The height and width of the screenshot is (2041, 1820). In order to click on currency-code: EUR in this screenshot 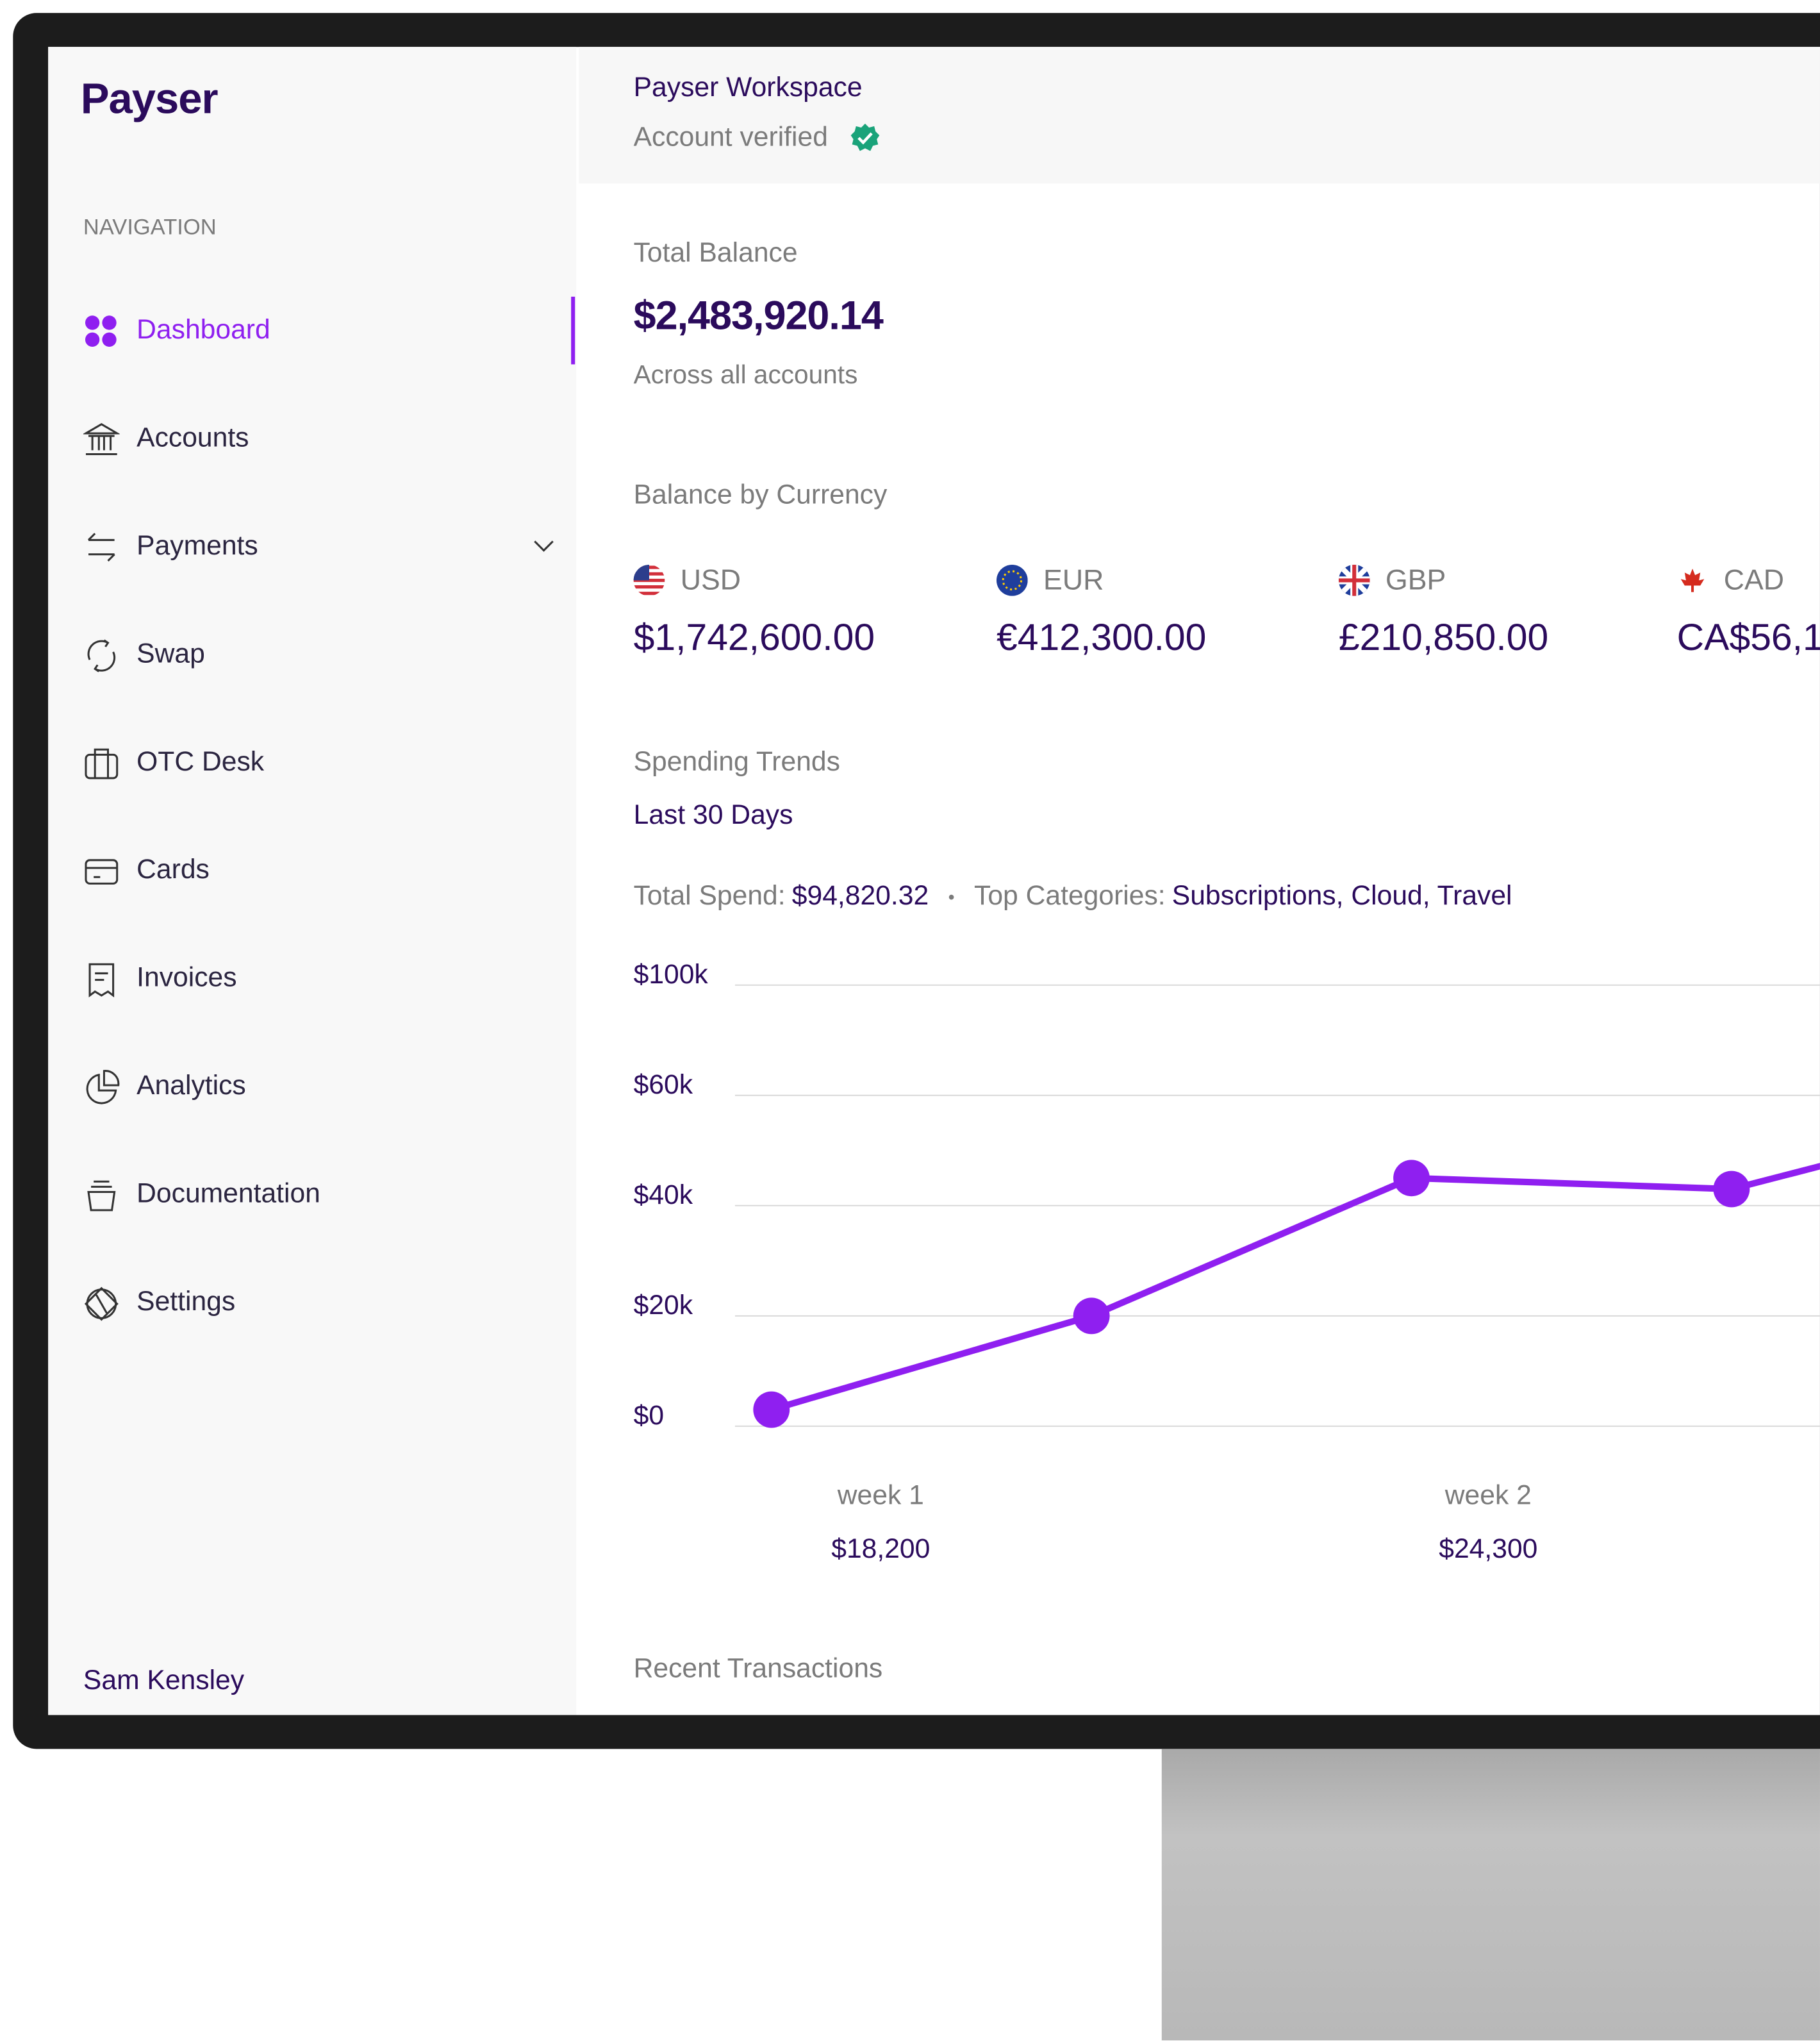, I will do `click(1073, 579)`.